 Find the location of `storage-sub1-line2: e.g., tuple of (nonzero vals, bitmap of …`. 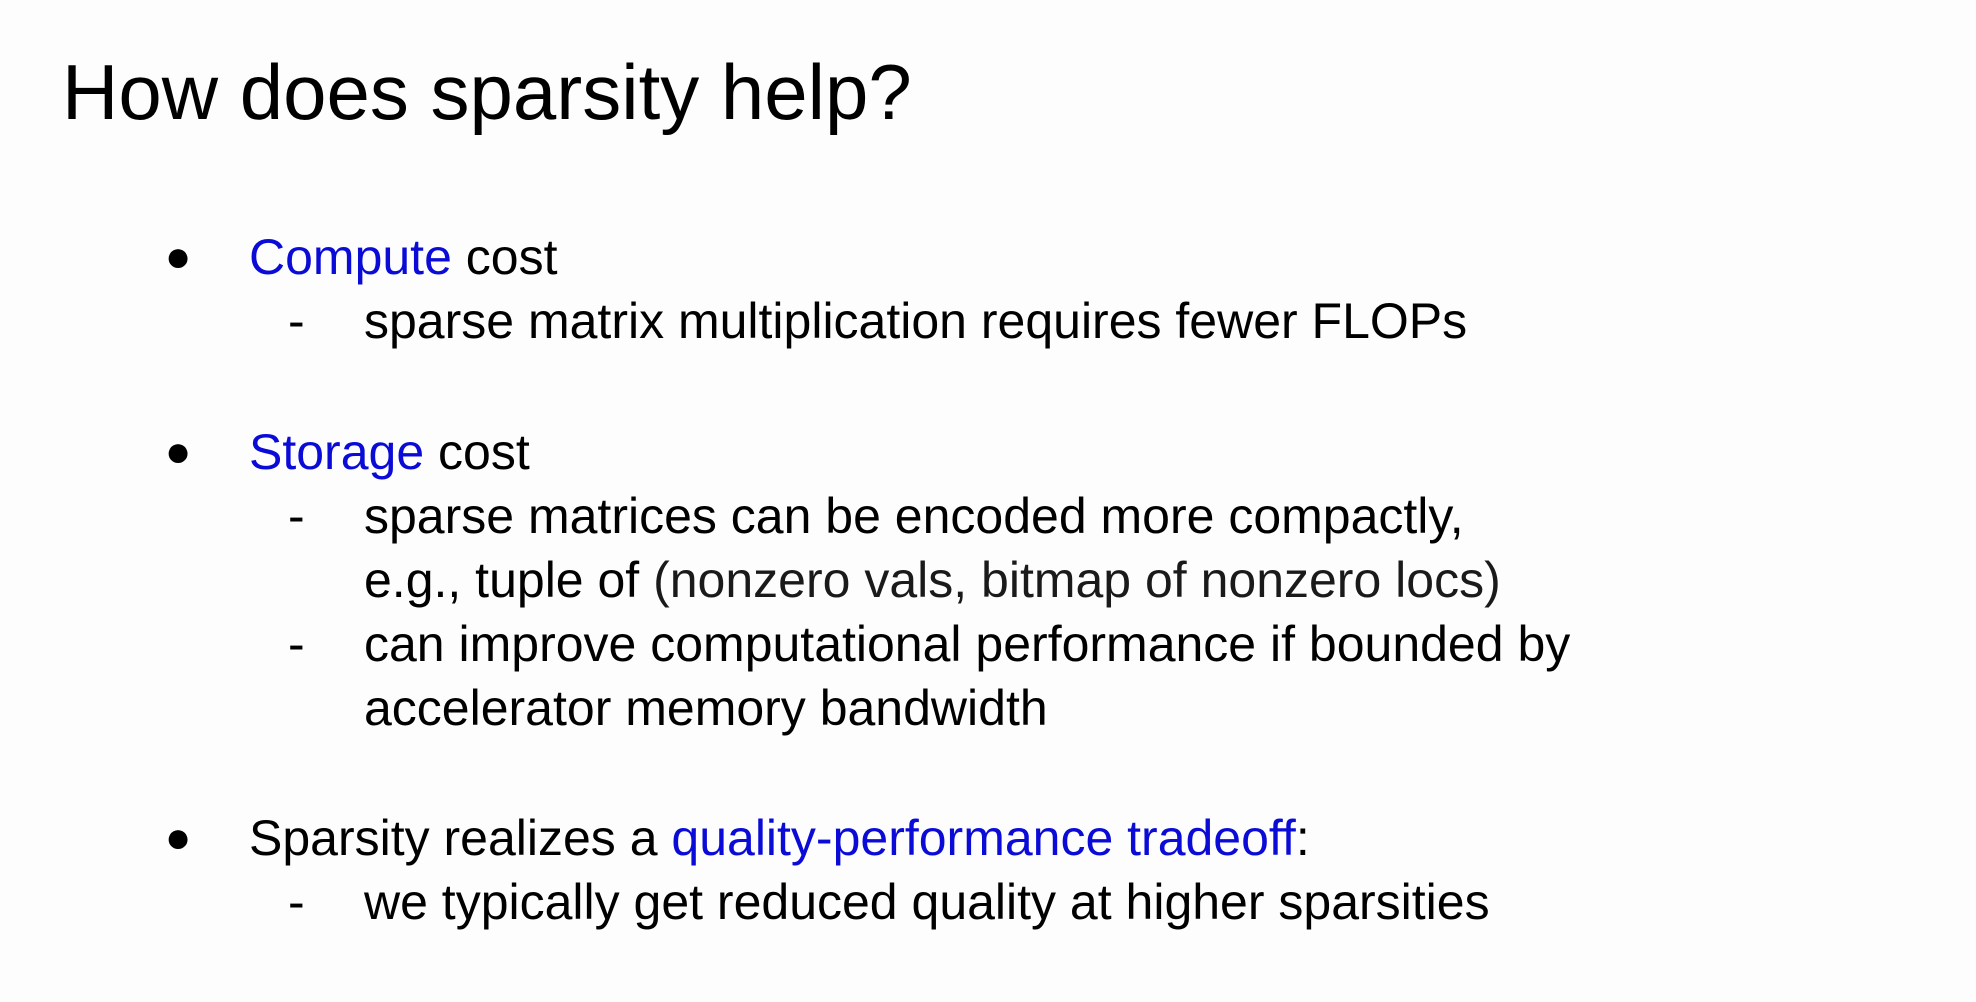

storage-sub1-line2: e.g., tuple of (nonzero vals, bitmap of … is located at coordinates (932, 580).